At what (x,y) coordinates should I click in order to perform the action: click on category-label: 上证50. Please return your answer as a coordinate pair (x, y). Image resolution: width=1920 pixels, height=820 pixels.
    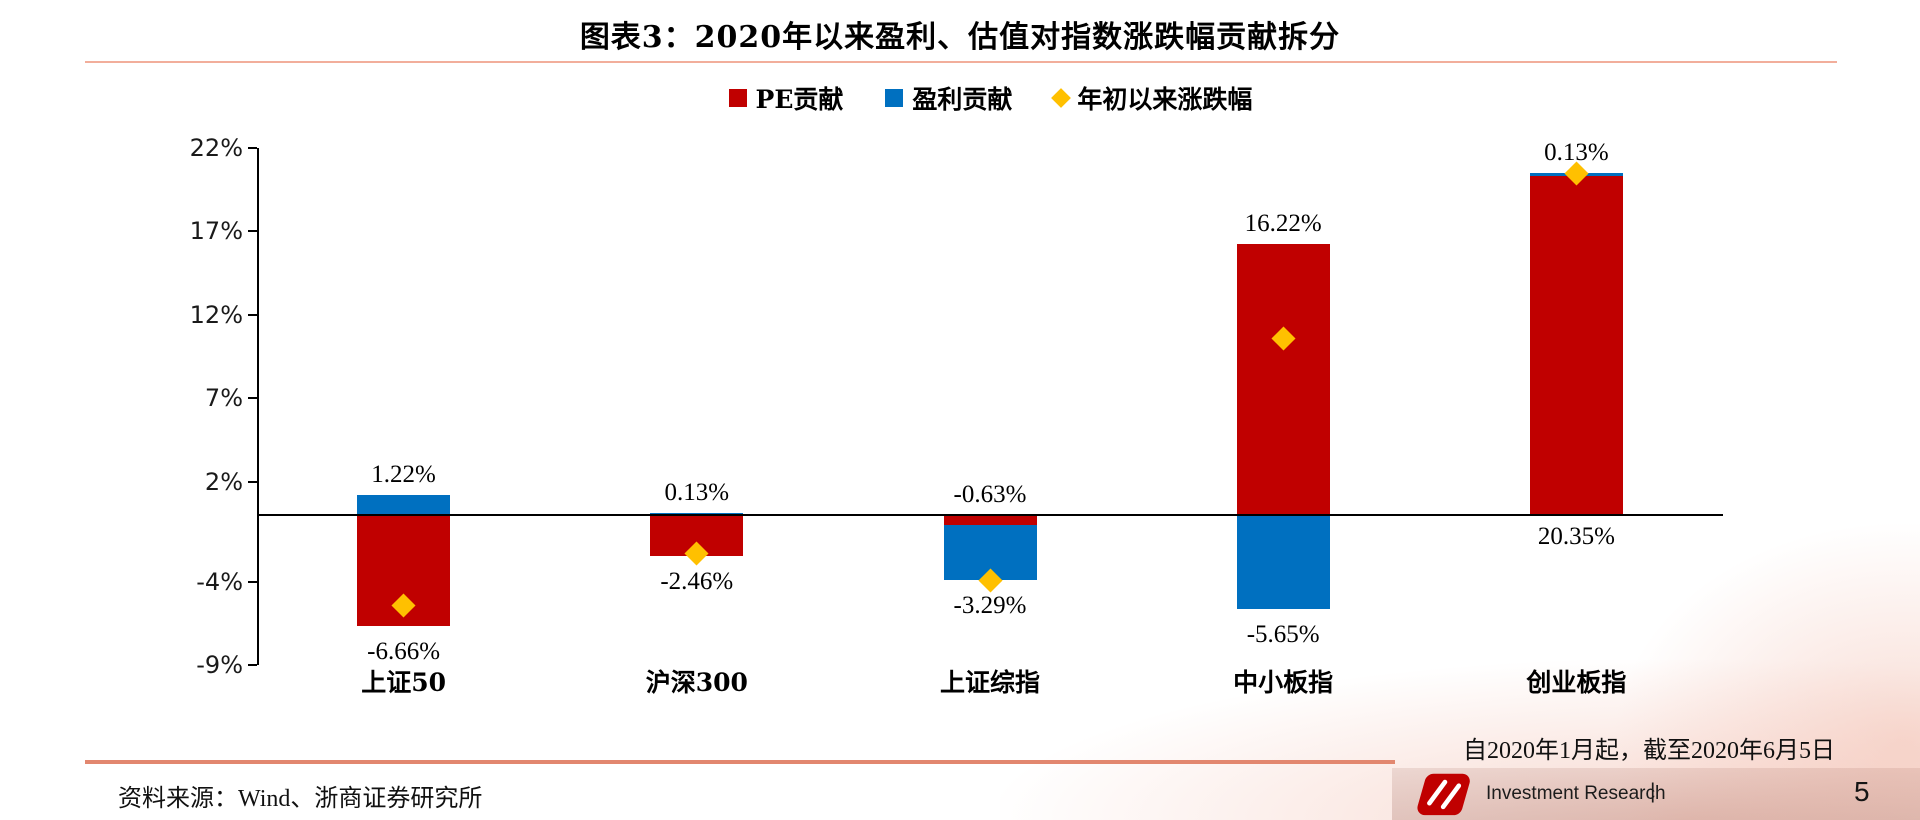
    Looking at the image, I should click on (403, 682).